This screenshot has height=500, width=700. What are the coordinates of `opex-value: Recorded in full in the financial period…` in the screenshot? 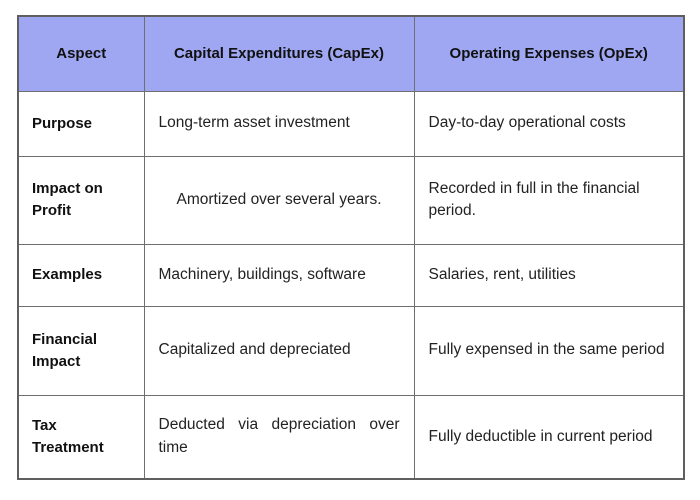 It's located at (549, 200).